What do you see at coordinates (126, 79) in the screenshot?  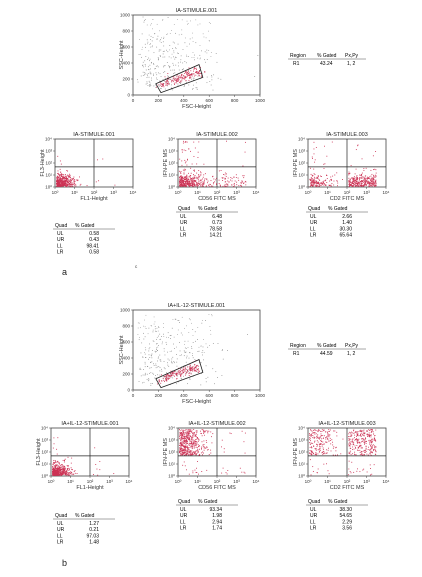 I see `y-tick-label: 200` at bounding box center [126, 79].